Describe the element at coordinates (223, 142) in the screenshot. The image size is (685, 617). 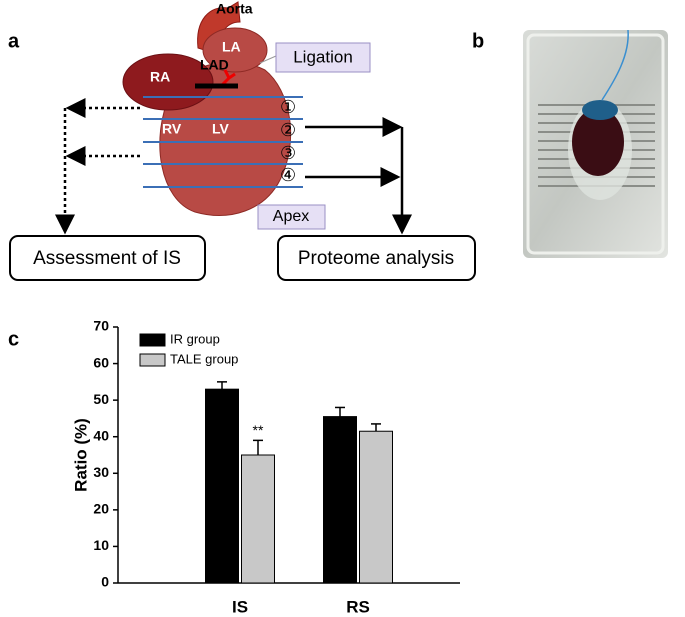
I see `slice-lines` at that location.